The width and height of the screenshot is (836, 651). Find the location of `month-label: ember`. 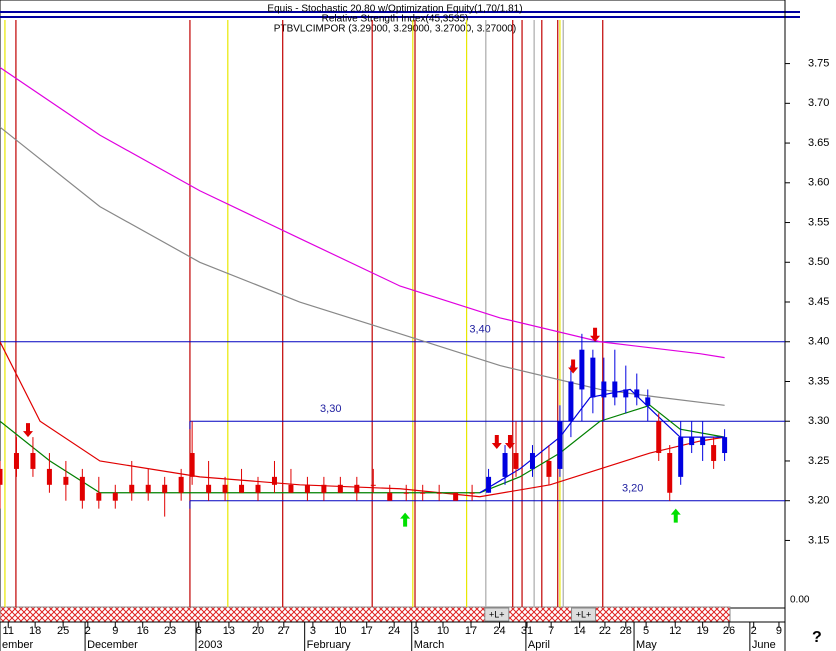

month-label: ember is located at coordinates (18, 645).